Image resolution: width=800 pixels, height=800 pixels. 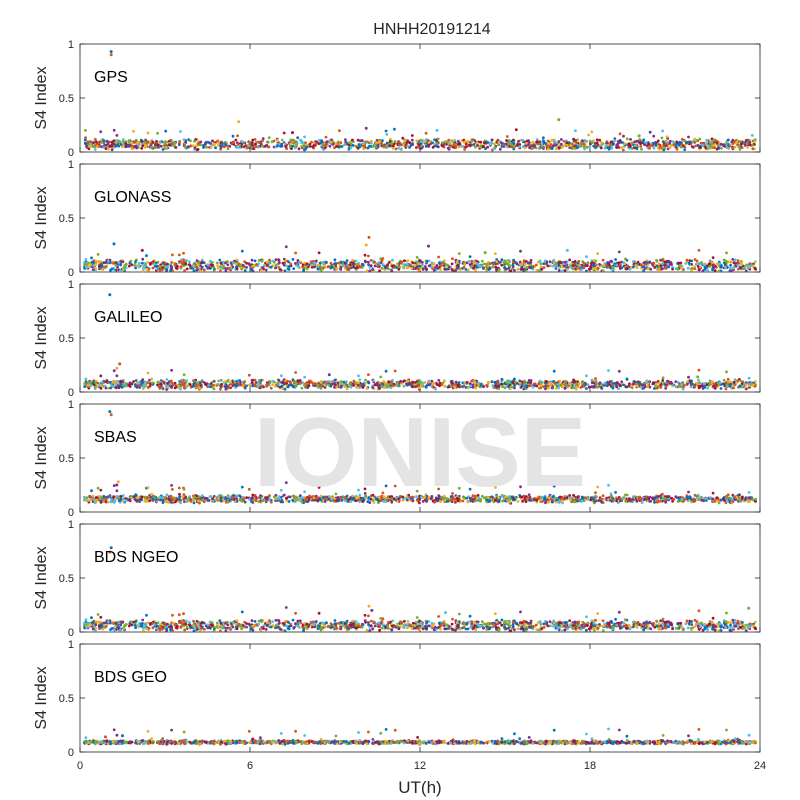 What do you see at coordinates (432, 29) in the screenshot?
I see `chart-title: HNHH20191214` at bounding box center [432, 29].